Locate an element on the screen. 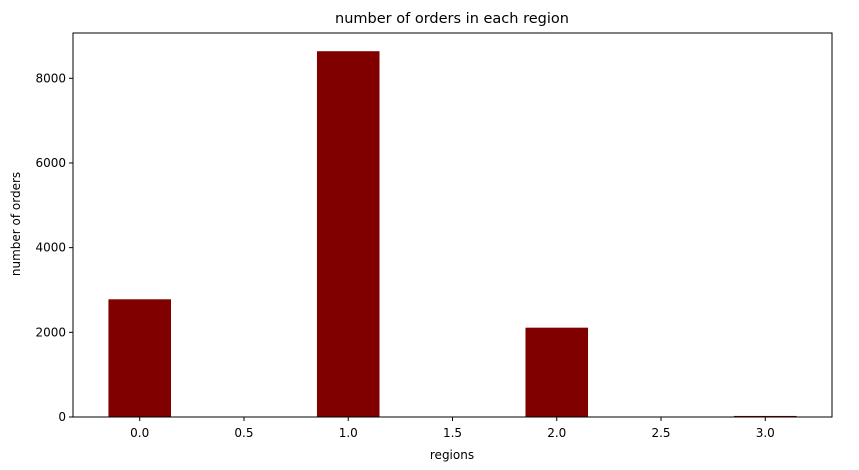 This screenshot has height=470, width=859. x-tick-label: 1.5 is located at coordinates (452, 433).